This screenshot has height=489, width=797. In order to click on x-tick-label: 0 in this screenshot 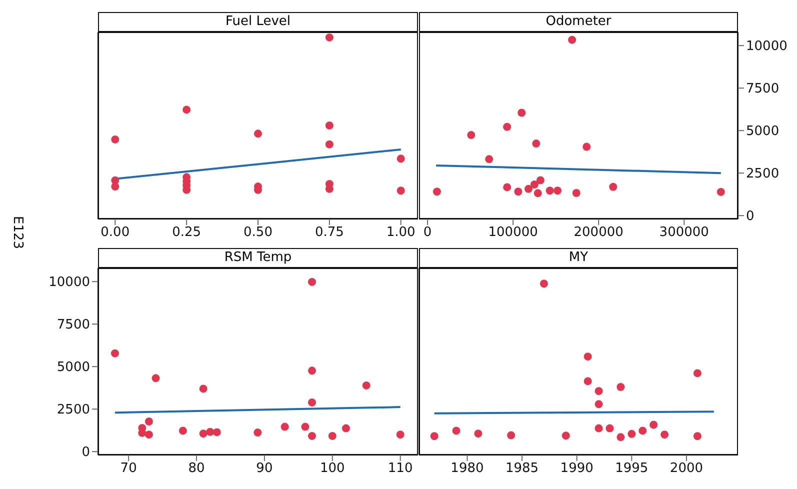, I will do `click(427, 232)`.